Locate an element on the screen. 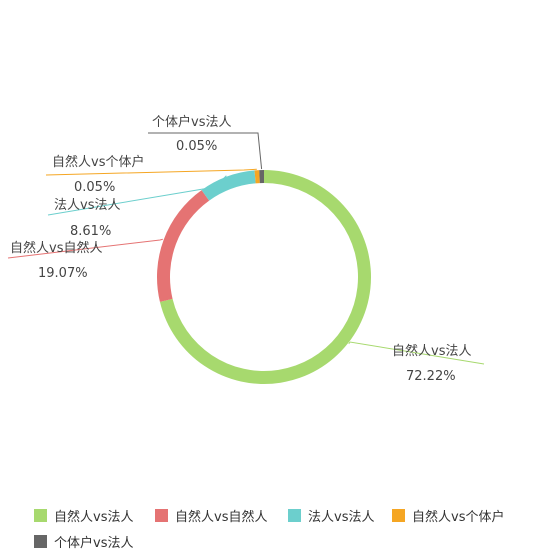  legend-label-2: 法人vs法人 is located at coordinates (341, 517).